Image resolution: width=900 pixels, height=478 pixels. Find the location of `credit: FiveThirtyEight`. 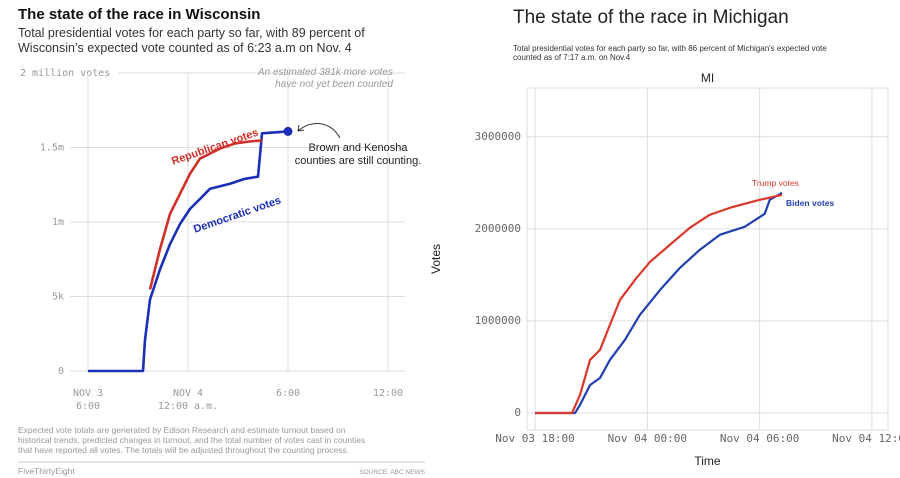

credit: FiveThirtyEight is located at coordinates (46, 471).